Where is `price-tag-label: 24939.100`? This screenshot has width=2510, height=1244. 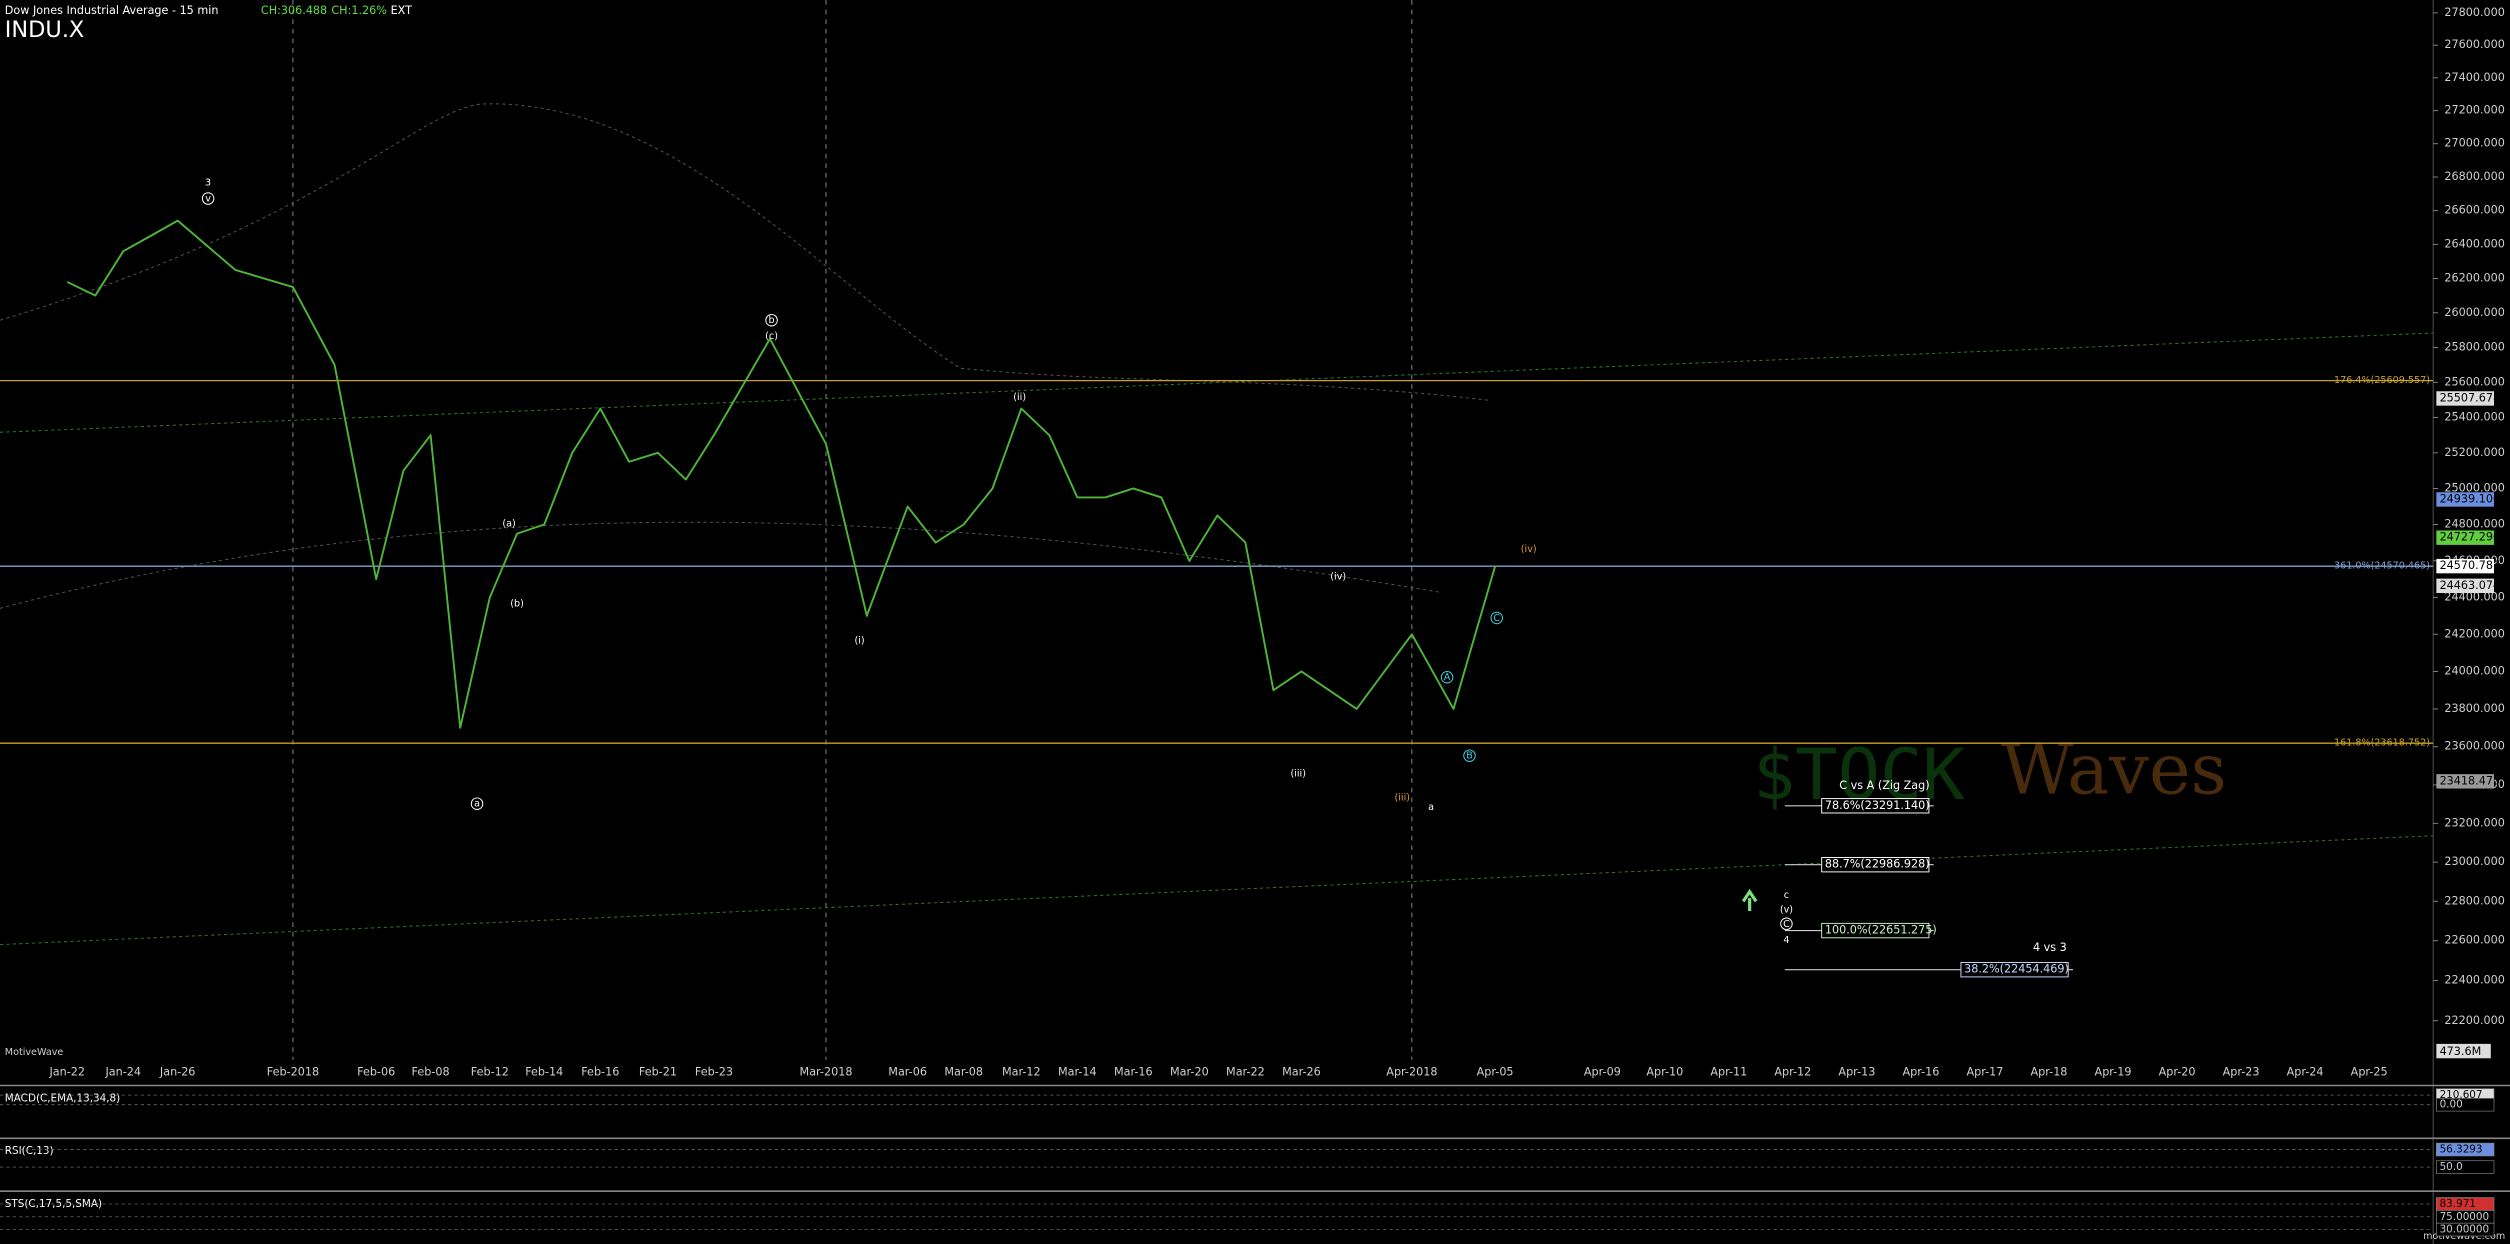
price-tag-label: 24939.100 is located at coordinates (2470, 498).